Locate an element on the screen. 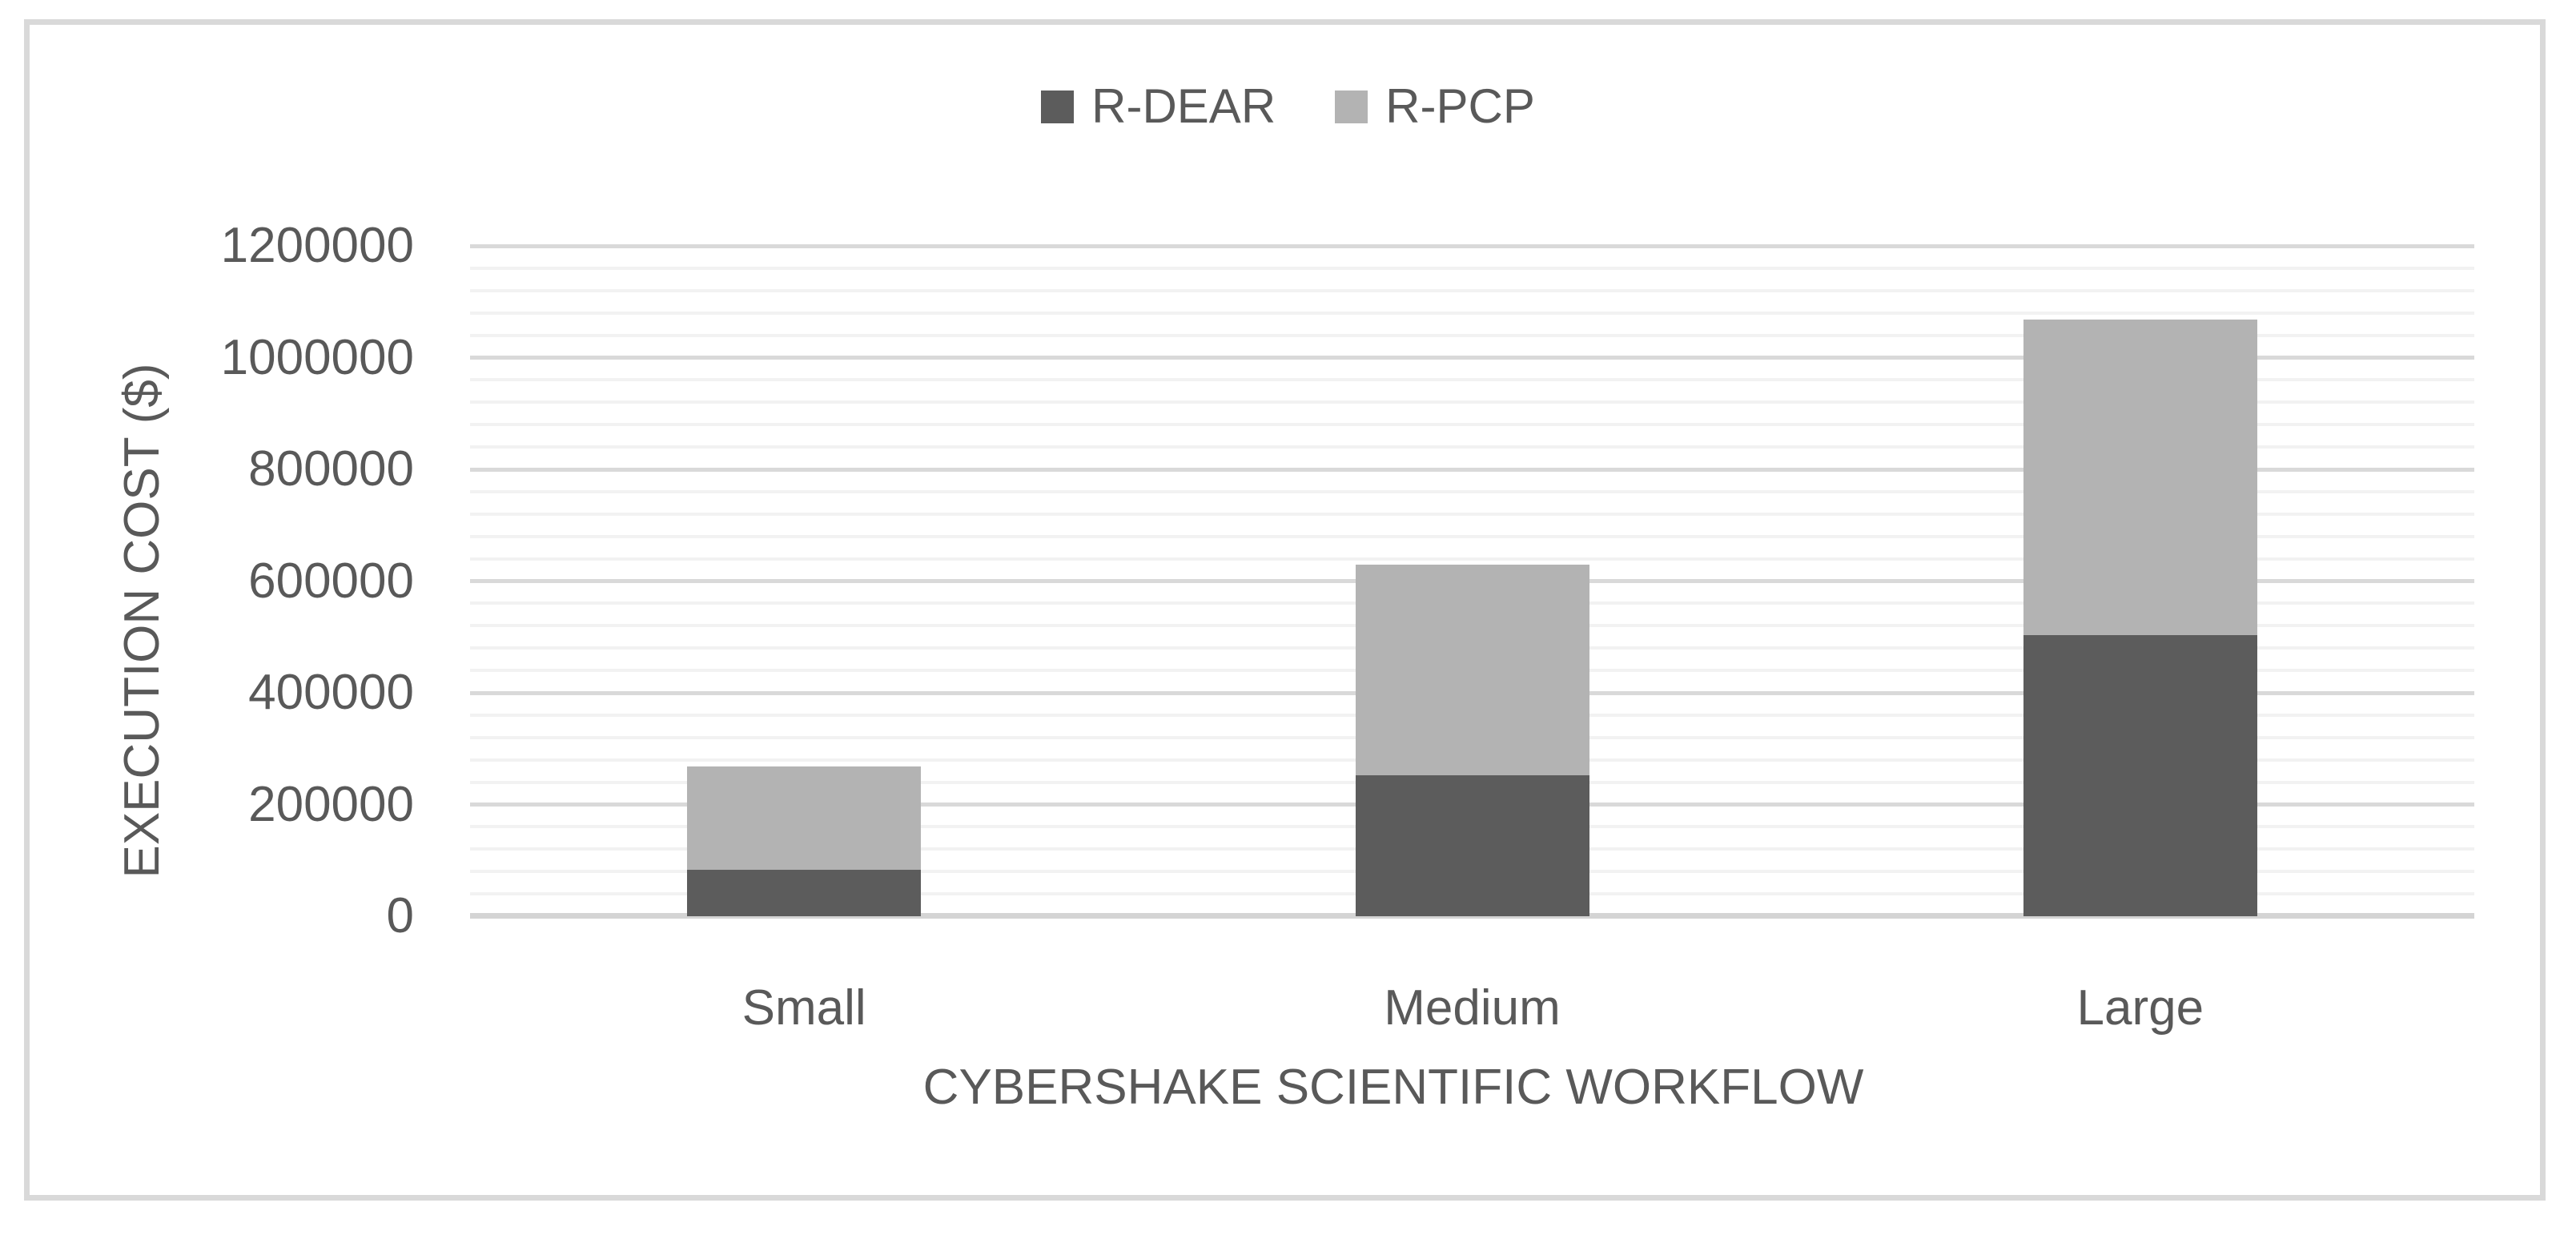  legend-item-r-dear: R-DEAR is located at coordinates (1158, 107).